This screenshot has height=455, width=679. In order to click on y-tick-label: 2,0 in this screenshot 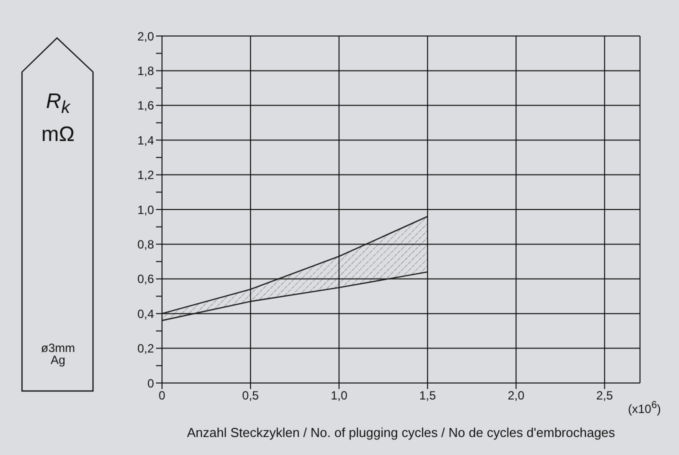, I will do `click(145, 36)`.